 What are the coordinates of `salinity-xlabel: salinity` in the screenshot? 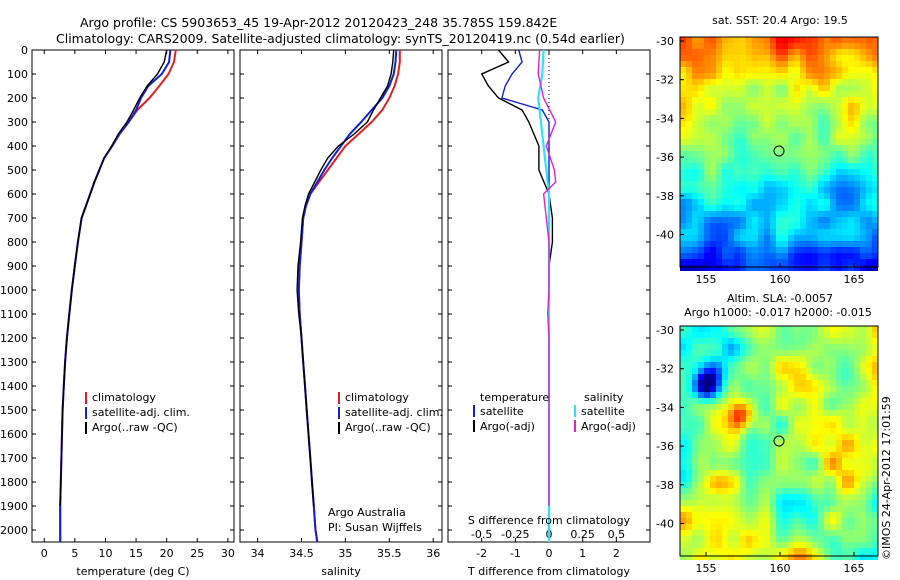 It's located at (341, 571).